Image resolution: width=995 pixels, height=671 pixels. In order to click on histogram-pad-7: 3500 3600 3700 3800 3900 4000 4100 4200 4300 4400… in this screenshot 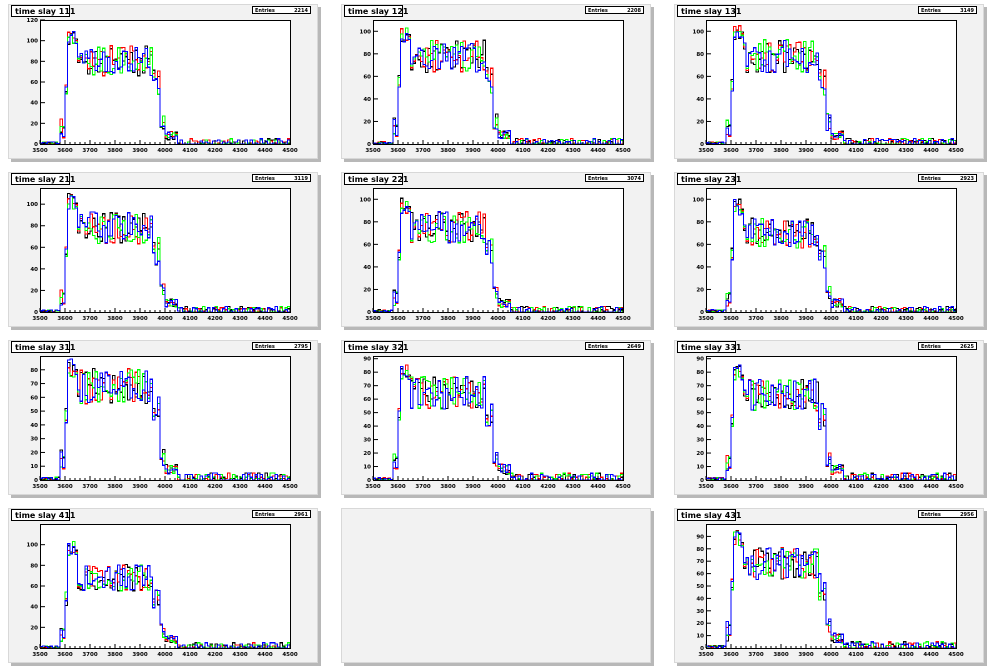, I will do `click(164, 419)`.